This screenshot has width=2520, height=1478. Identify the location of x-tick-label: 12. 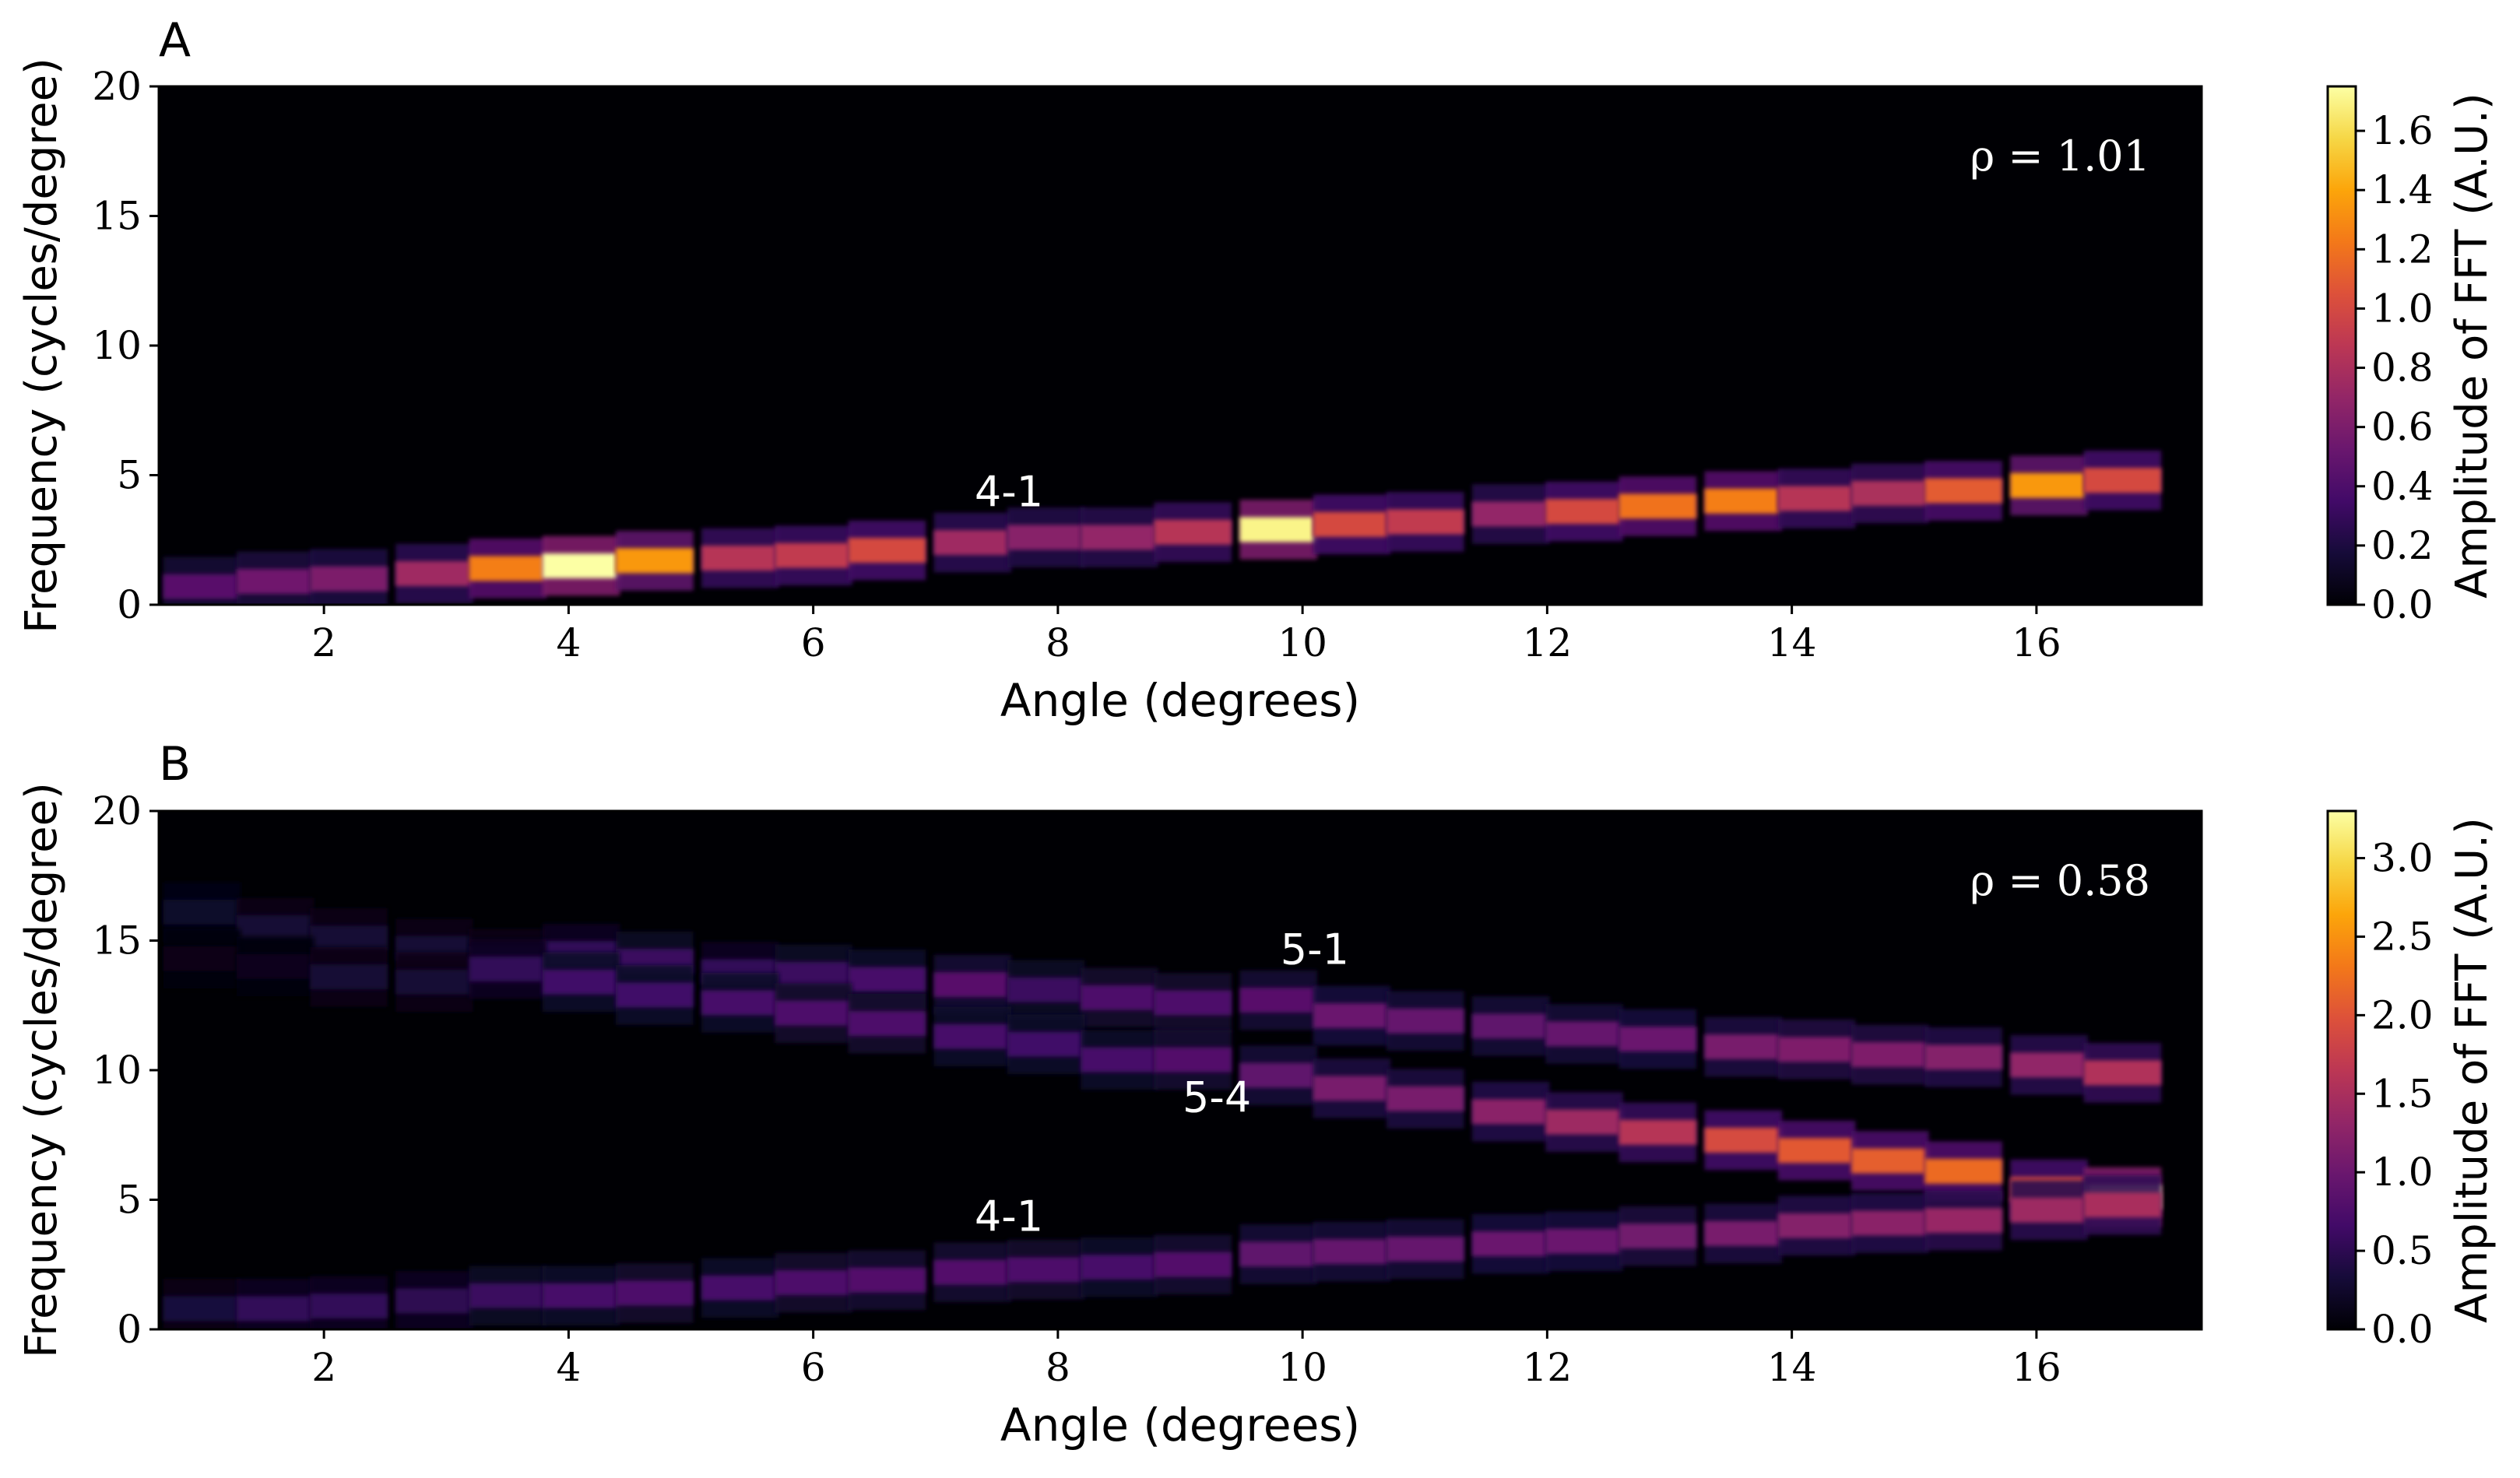
(1548, 642).